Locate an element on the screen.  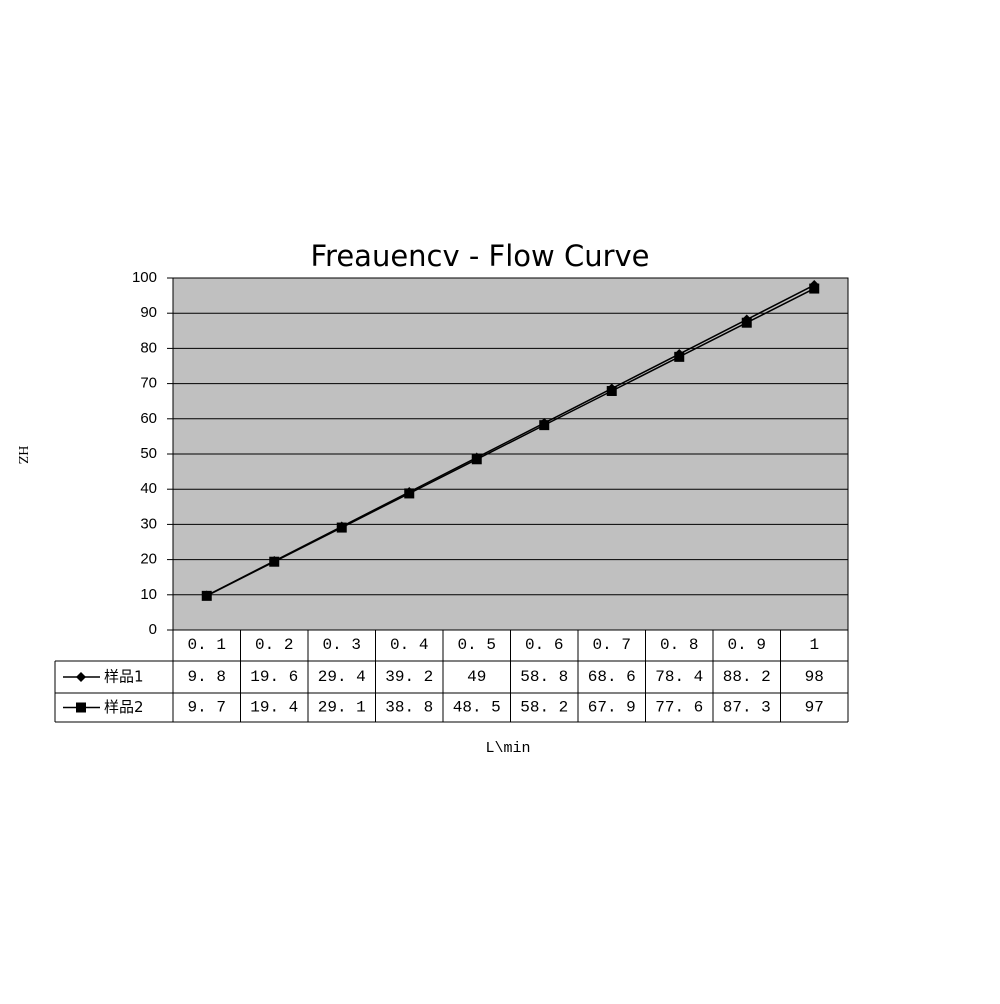
data-label: 39. 2 is located at coordinates (409, 677).